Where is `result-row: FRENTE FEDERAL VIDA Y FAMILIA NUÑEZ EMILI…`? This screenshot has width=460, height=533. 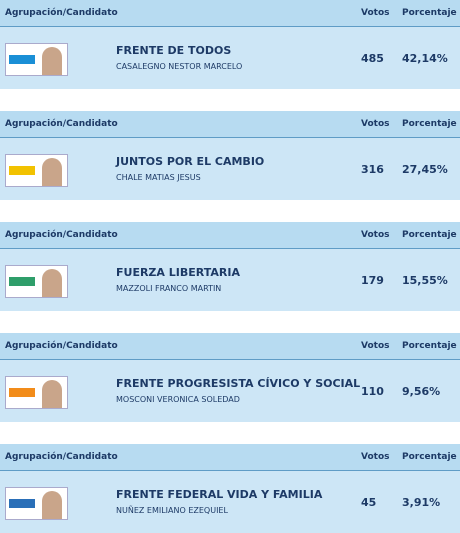
result-row: FRENTE FEDERAL VIDA Y FAMILIA NUÑEZ EMILI… is located at coordinates (230, 502).